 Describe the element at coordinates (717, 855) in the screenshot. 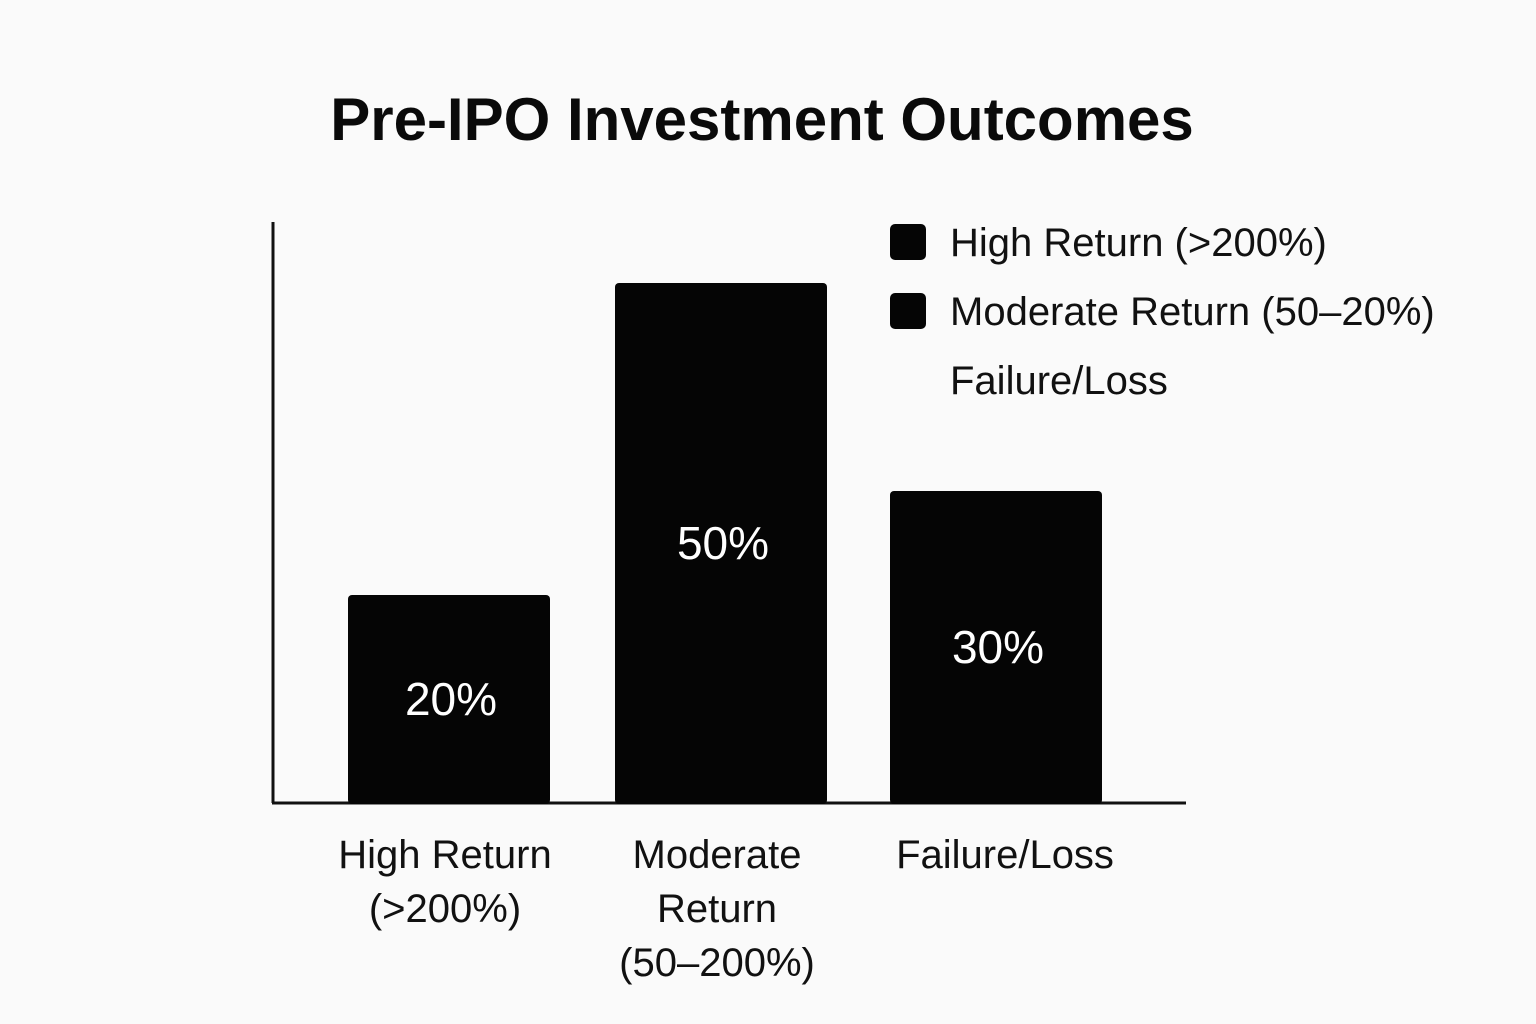

I see `x-tick-label: Moderate` at that location.